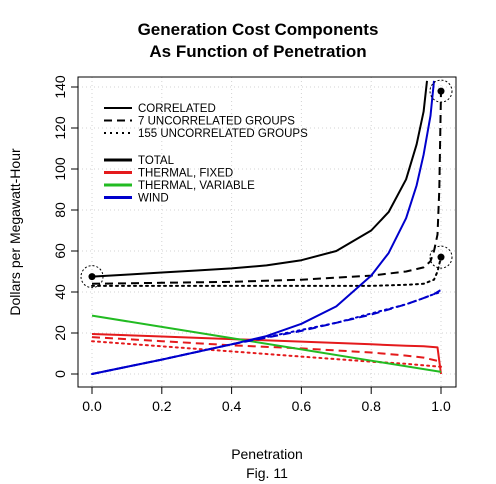  I want to click on x-axis: 0.0 0.2 0.4 0.6 0.8 1.0, so click(266, 400).